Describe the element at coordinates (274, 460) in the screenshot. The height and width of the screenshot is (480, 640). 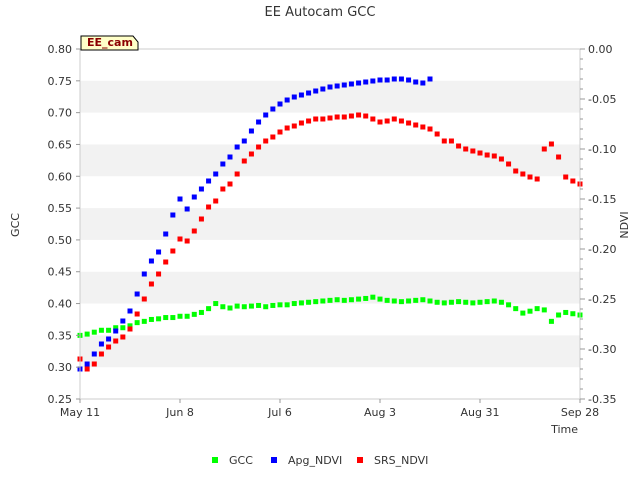
I see `legend-swatch` at that location.